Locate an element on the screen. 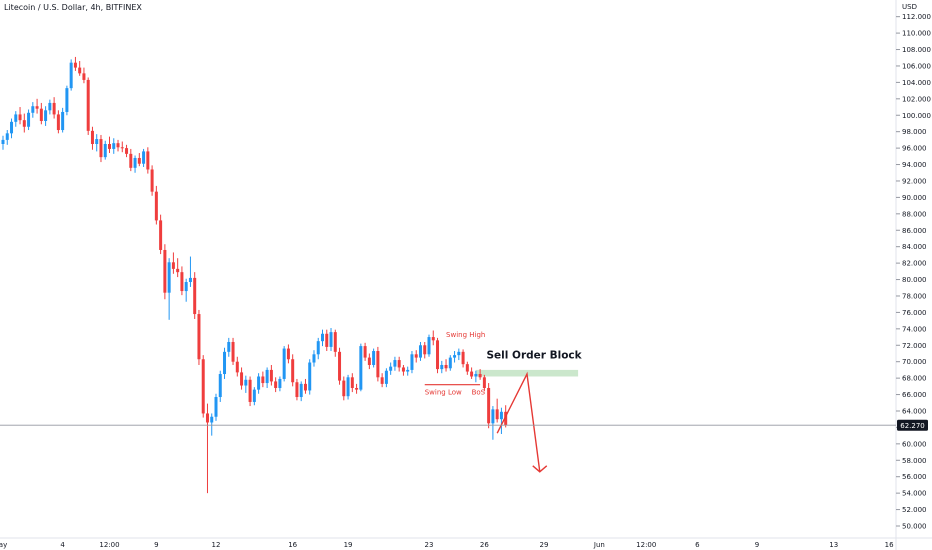 This screenshot has width=932, height=550. price-tick-label: 76.000 is located at coordinates (914, 313).